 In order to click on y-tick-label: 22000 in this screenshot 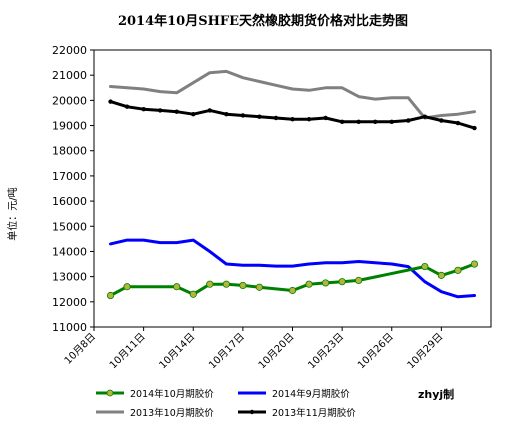, I will do `click(69, 50)`.